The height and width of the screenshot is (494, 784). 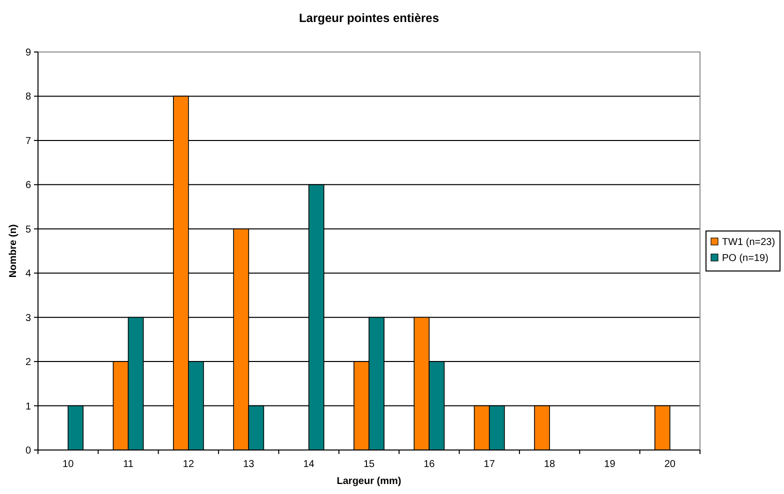 I want to click on y-tick-label: 9, so click(x=28, y=53).